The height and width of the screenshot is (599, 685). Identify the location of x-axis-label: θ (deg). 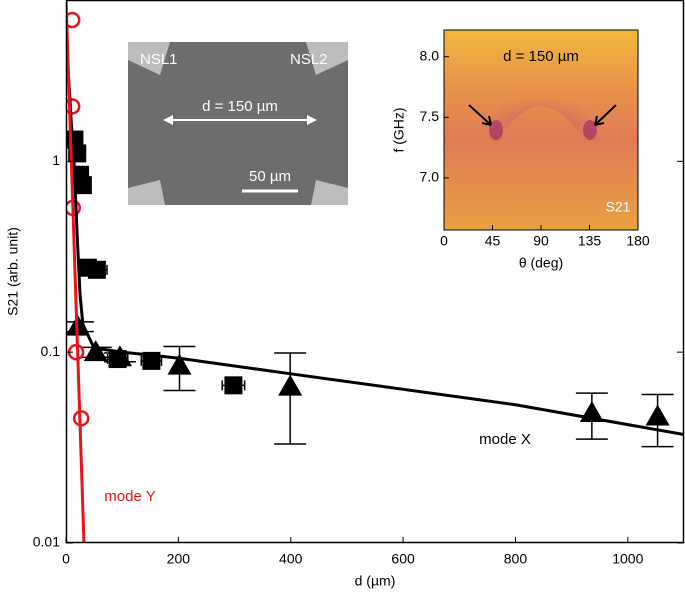
(541, 263).